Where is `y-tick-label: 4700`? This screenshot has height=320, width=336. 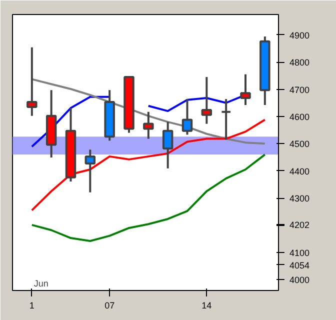 y-tick-label: 4700 is located at coordinates (300, 89).